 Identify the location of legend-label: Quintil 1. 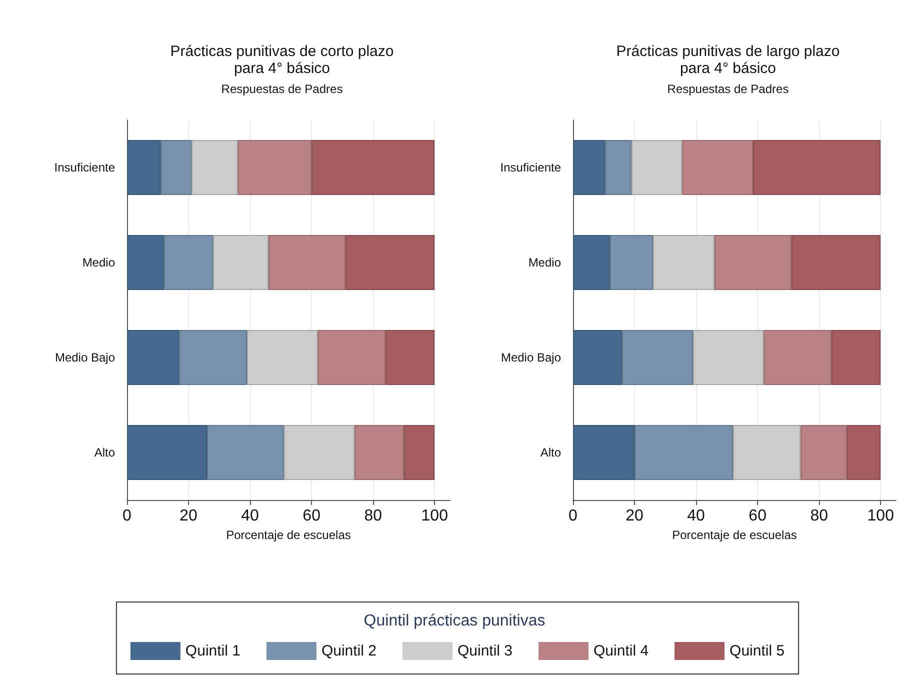
(212, 651).